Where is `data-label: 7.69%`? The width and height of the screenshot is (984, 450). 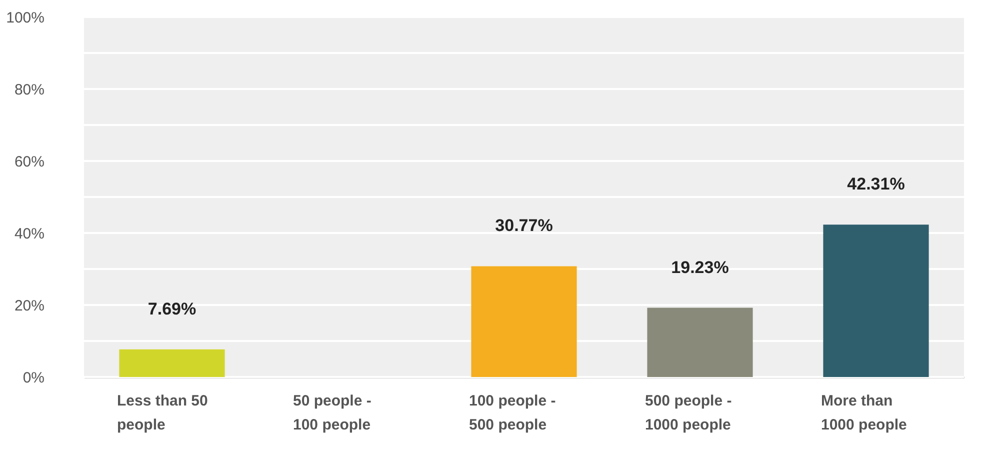
data-label: 7.69% is located at coordinates (172, 308).